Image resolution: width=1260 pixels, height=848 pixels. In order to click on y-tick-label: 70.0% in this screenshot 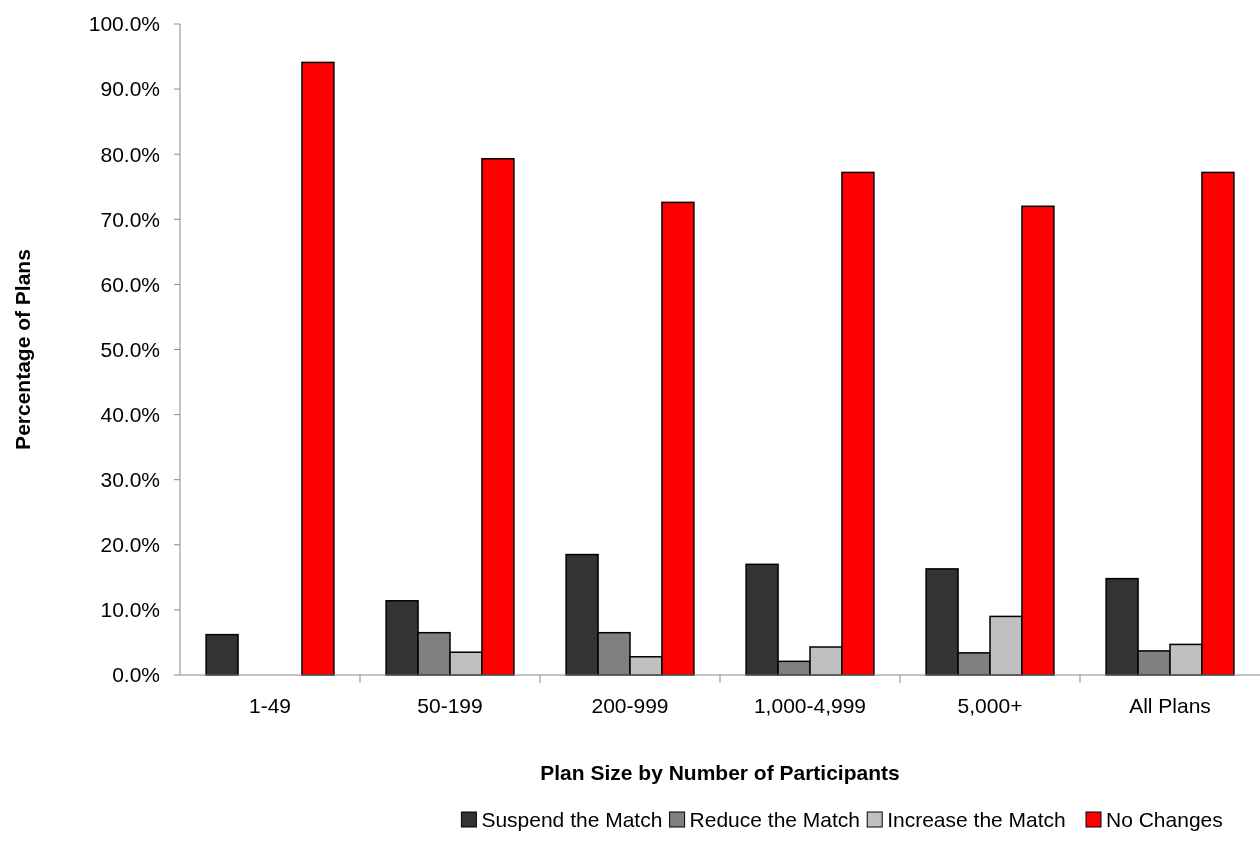, I will do `click(130, 219)`.